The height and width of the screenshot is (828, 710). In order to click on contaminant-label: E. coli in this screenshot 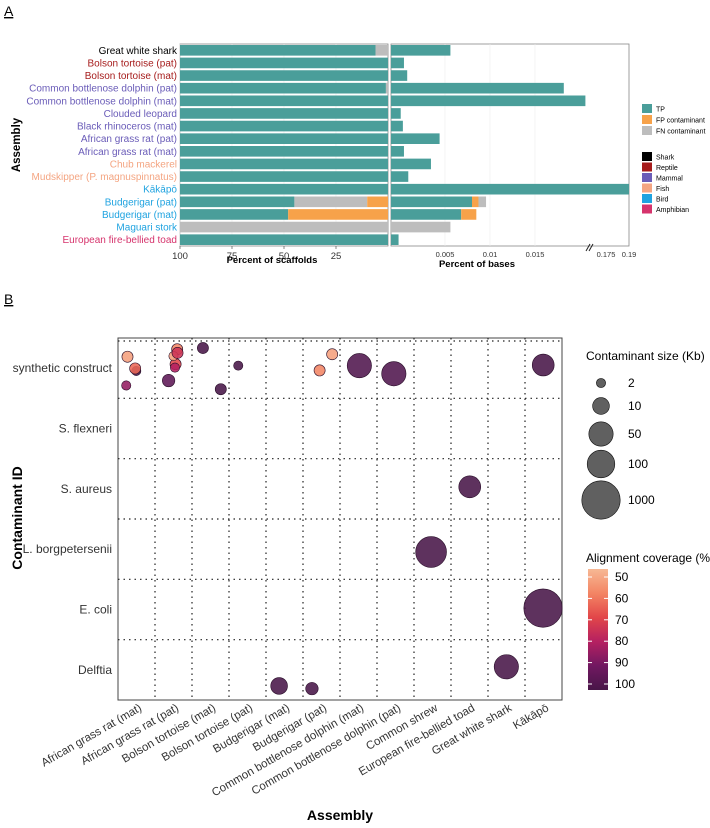, I will do `click(95, 610)`.